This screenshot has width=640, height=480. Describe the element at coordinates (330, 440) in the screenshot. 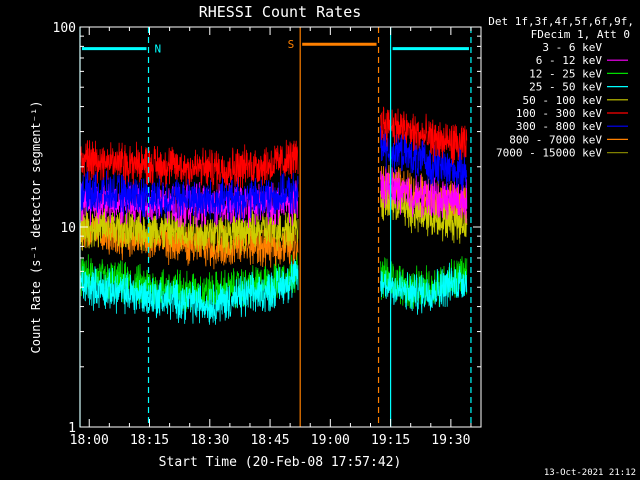

I see `x-tick-label-5: 19:00` at that location.